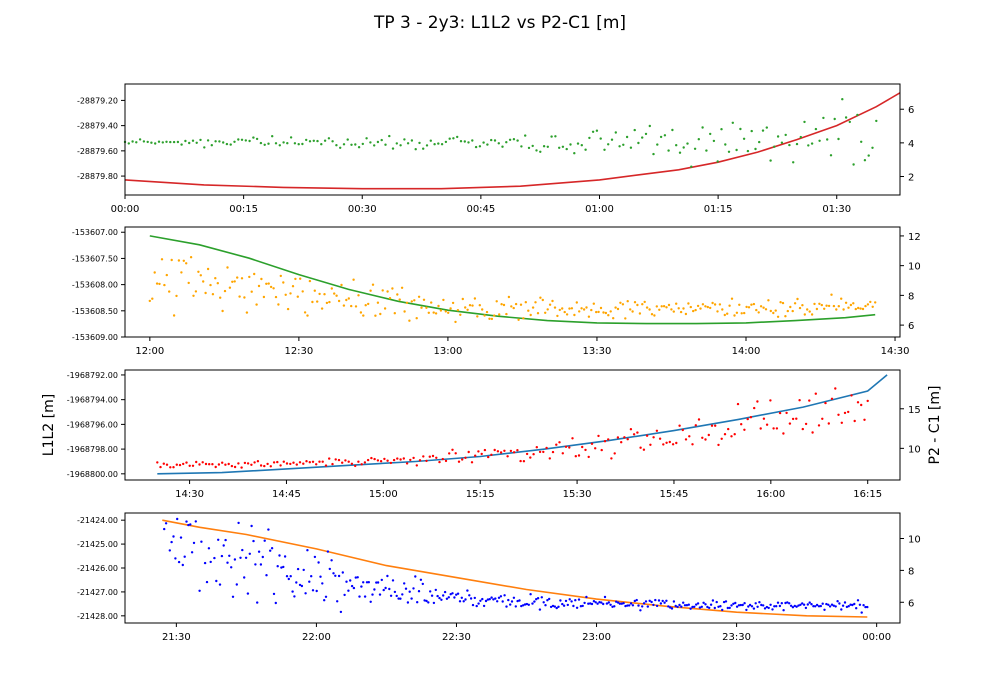 This screenshot has height=700, width=1000. I want to click on x-tick-label: 00:00, so click(125, 209).